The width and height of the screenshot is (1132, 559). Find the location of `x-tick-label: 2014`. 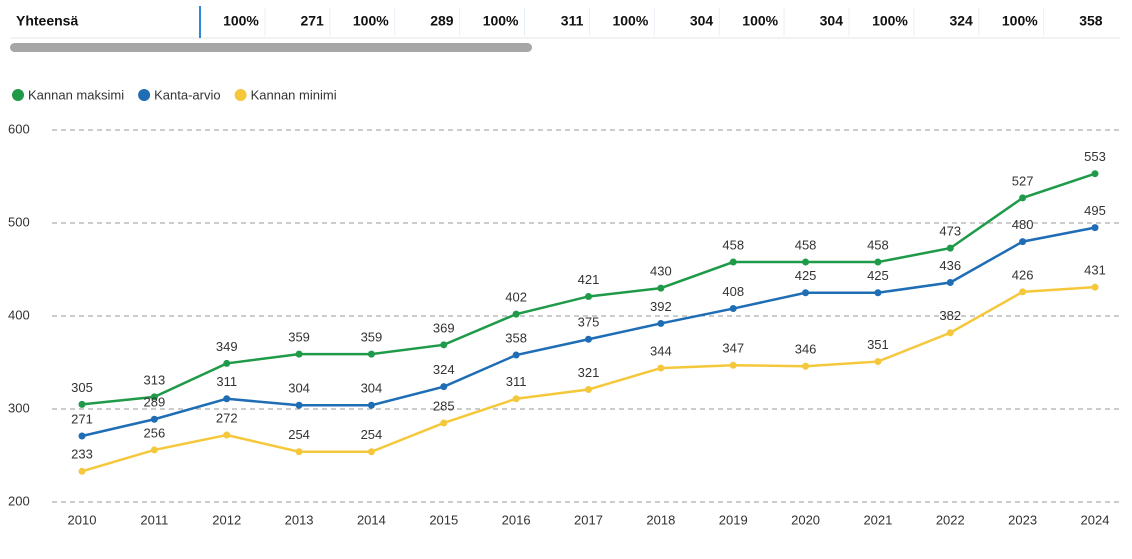

x-tick-label: 2014 is located at coordinates (371, 519).